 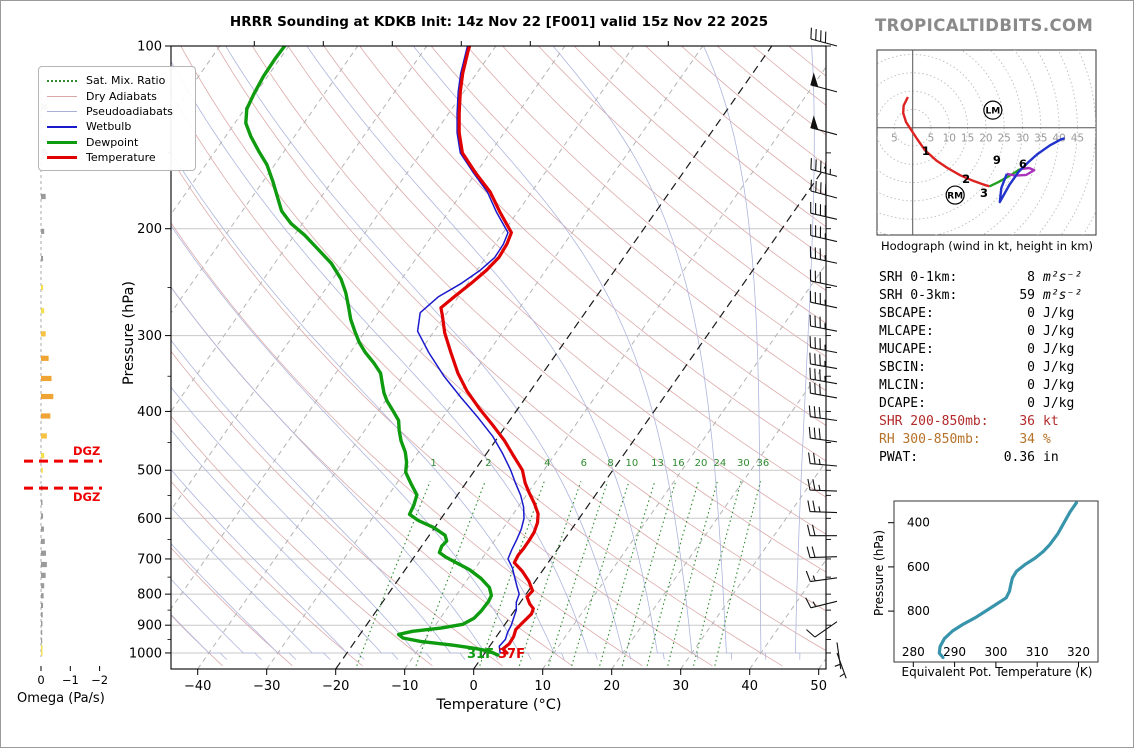 What do you see at coordinates (762, 463) in the screenshot?
I see `svg-text: 36` at bounding box center [762, 463].